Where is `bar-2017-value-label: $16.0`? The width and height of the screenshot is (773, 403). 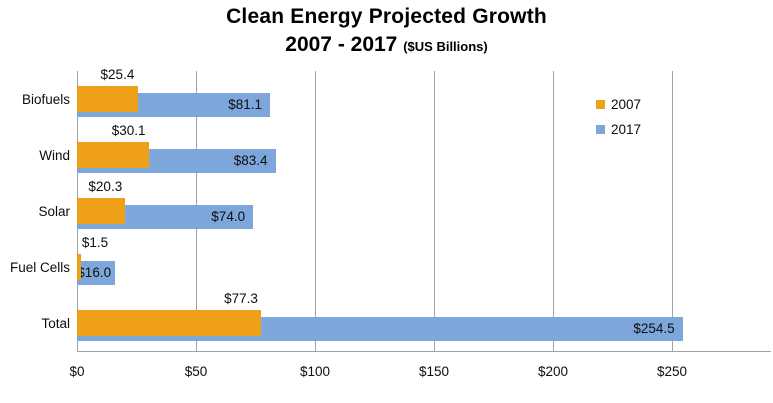 bar-2017-value-label: $16.0 is located at coordinates (94, 272).